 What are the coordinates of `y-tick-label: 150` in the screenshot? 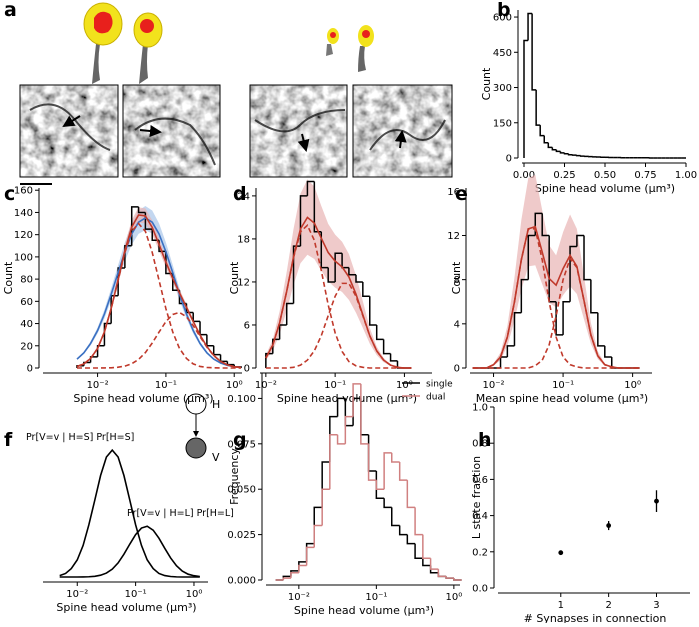 It's located at (502, 123).